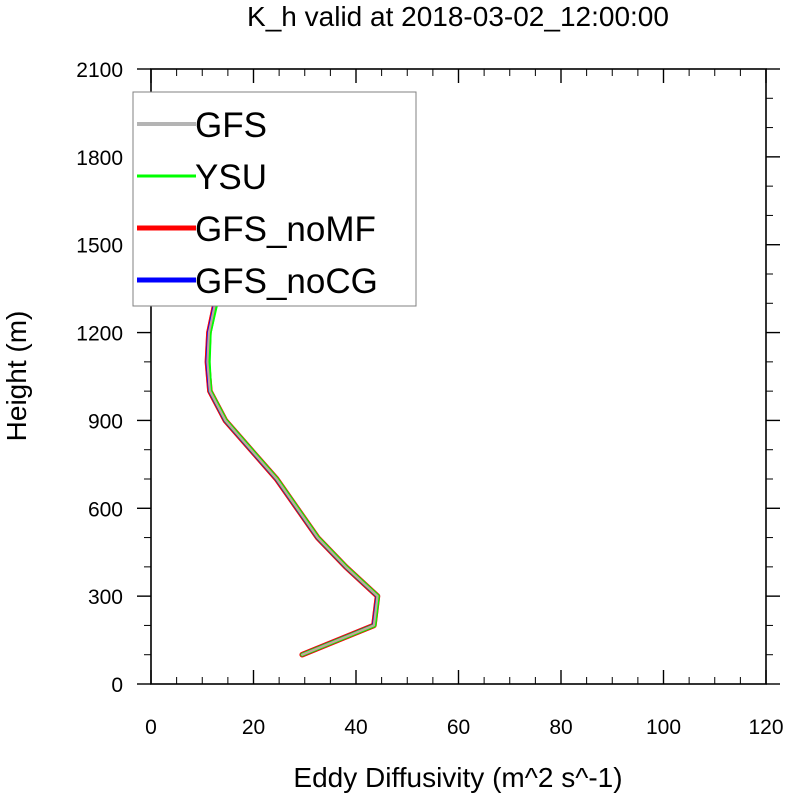 This screenshot has height=796, width=788. Describe the element at coordinates (105, 597) in the screenshot. I see `y-tick-label: 300` at that location.